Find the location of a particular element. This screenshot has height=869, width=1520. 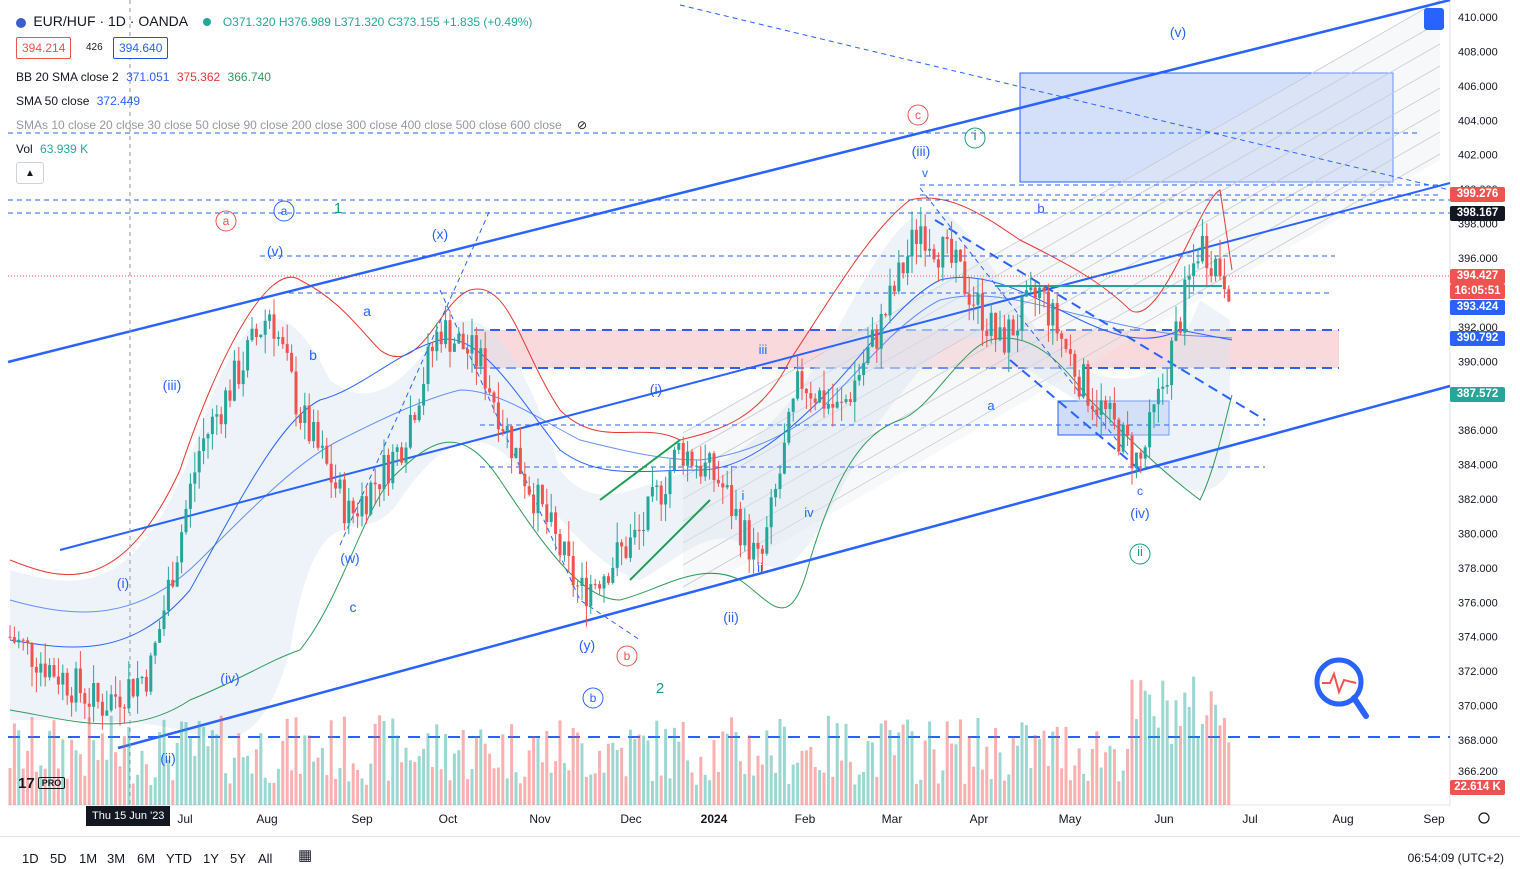

bb-label: BB 20 SMA close 2 is located at coordinates (67, 77).